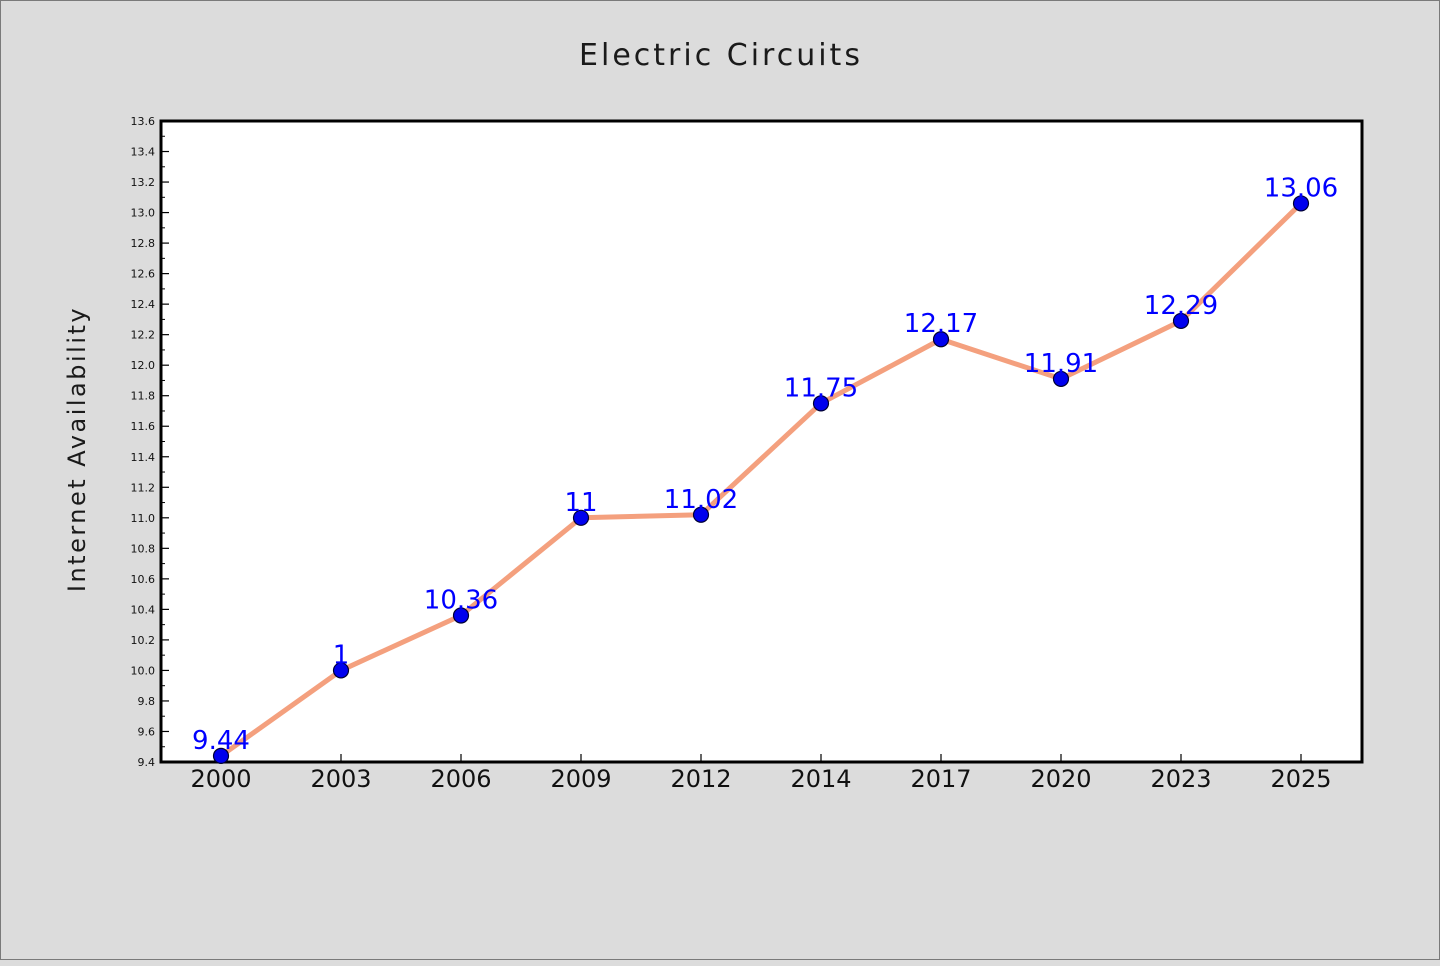 The image size is (1440, 966). I want to click on y-tick-label: 10.4, so click(143, 609).